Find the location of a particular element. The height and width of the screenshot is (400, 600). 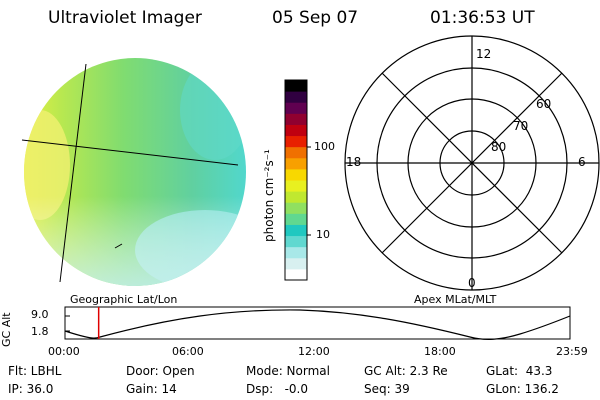

date-label: 05 Sep 07 is located at coordinates (315, 18).